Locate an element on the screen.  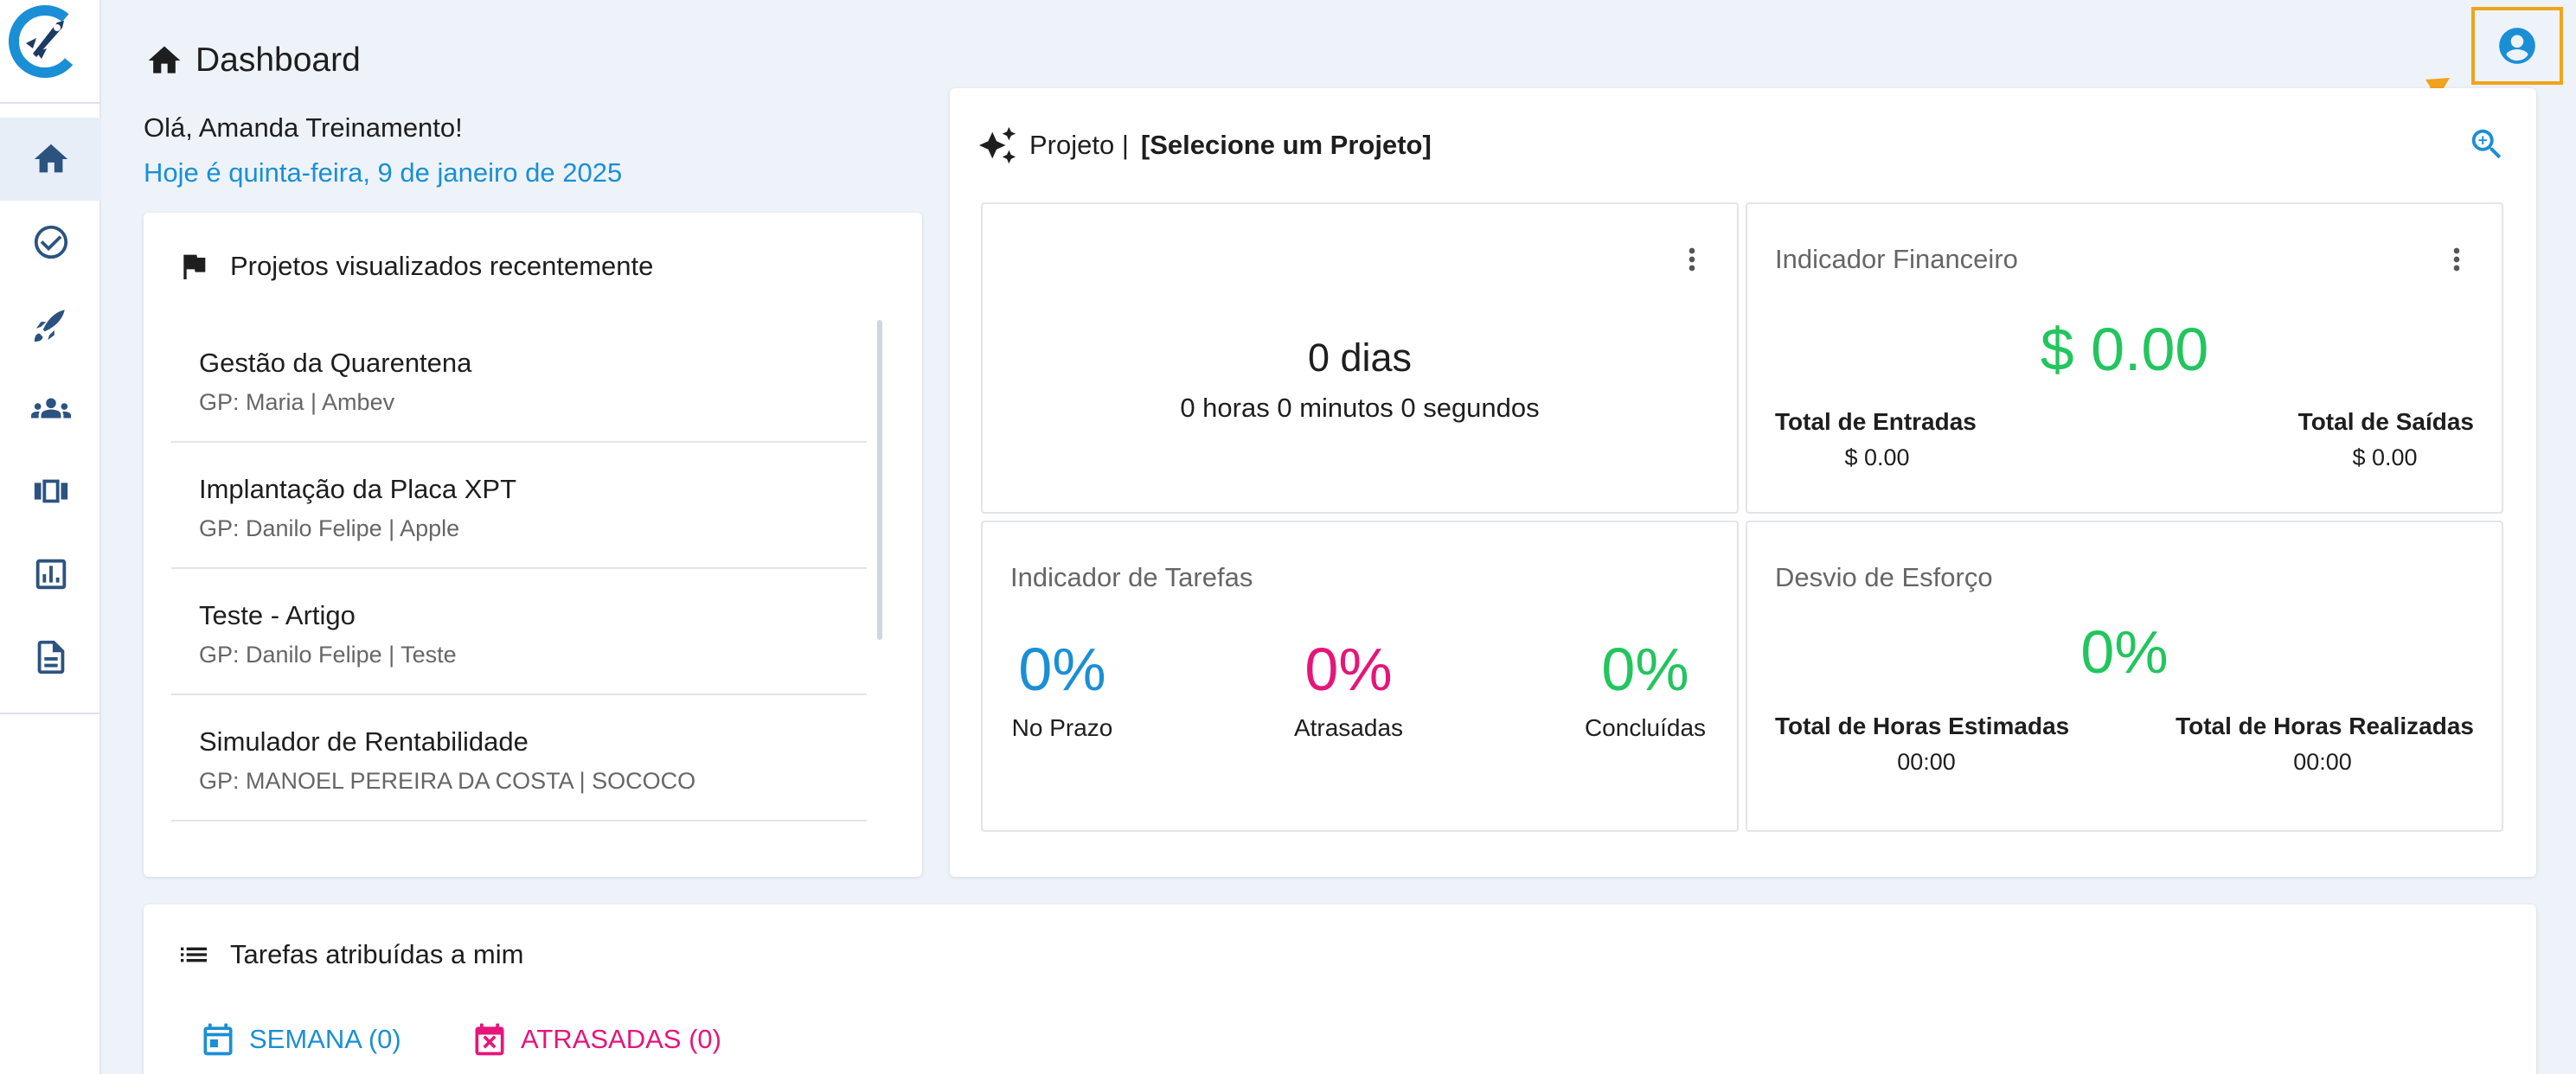
calendar-icon is located at coordinates (218, 1039).